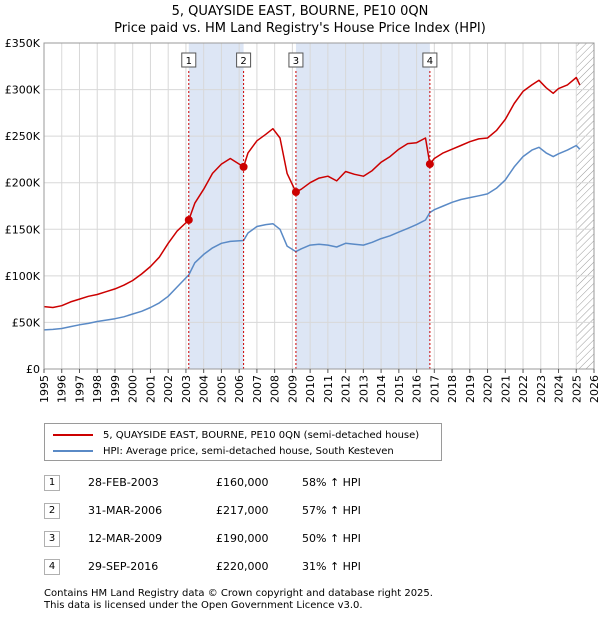 The width and height of the screenshot is (600, 620). What do you see at coordinates (204, 389) in the screenshot?
I see `x-tick-label: 2004` at bounding box center [204, 389].